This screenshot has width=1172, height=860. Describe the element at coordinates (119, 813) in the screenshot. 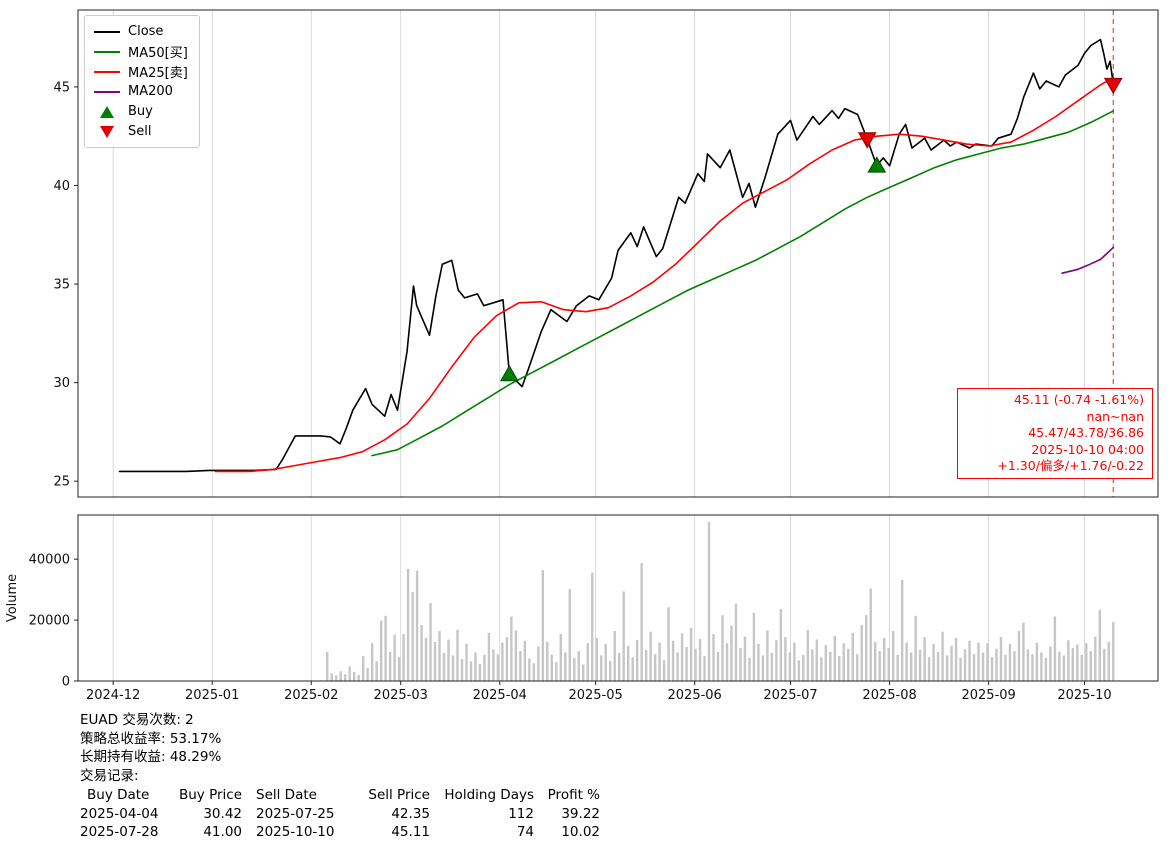

I see `cell-buy-date: 2025-04-04` at that location.